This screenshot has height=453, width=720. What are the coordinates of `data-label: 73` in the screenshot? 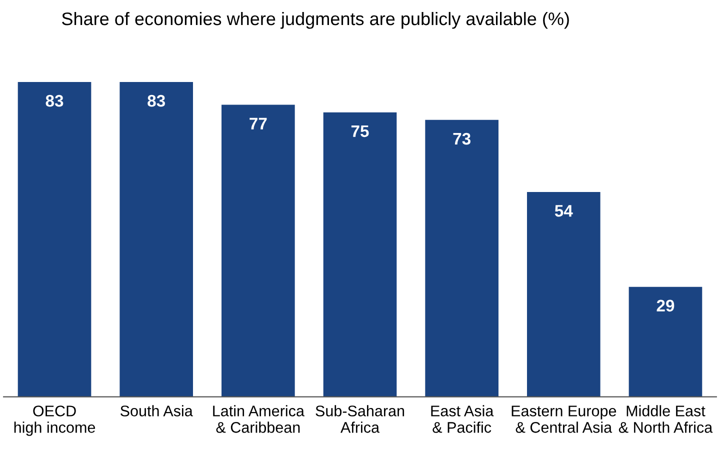 It's located at (461, 138).